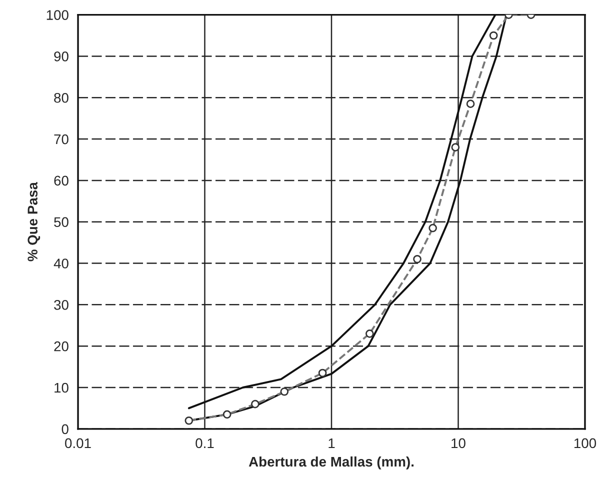  I want to click on y-tick-label: 0, so click(65, 429).